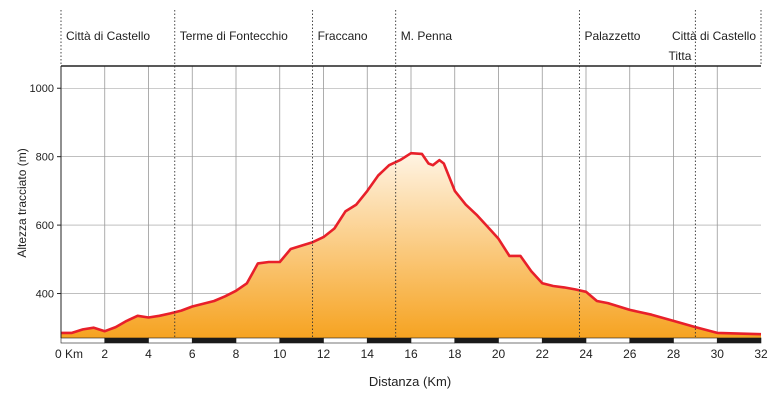  What do you see at coordinates (455, 354) in the screenshot?
I see `x-tick-label: 18` at bounding box center [455, 354].